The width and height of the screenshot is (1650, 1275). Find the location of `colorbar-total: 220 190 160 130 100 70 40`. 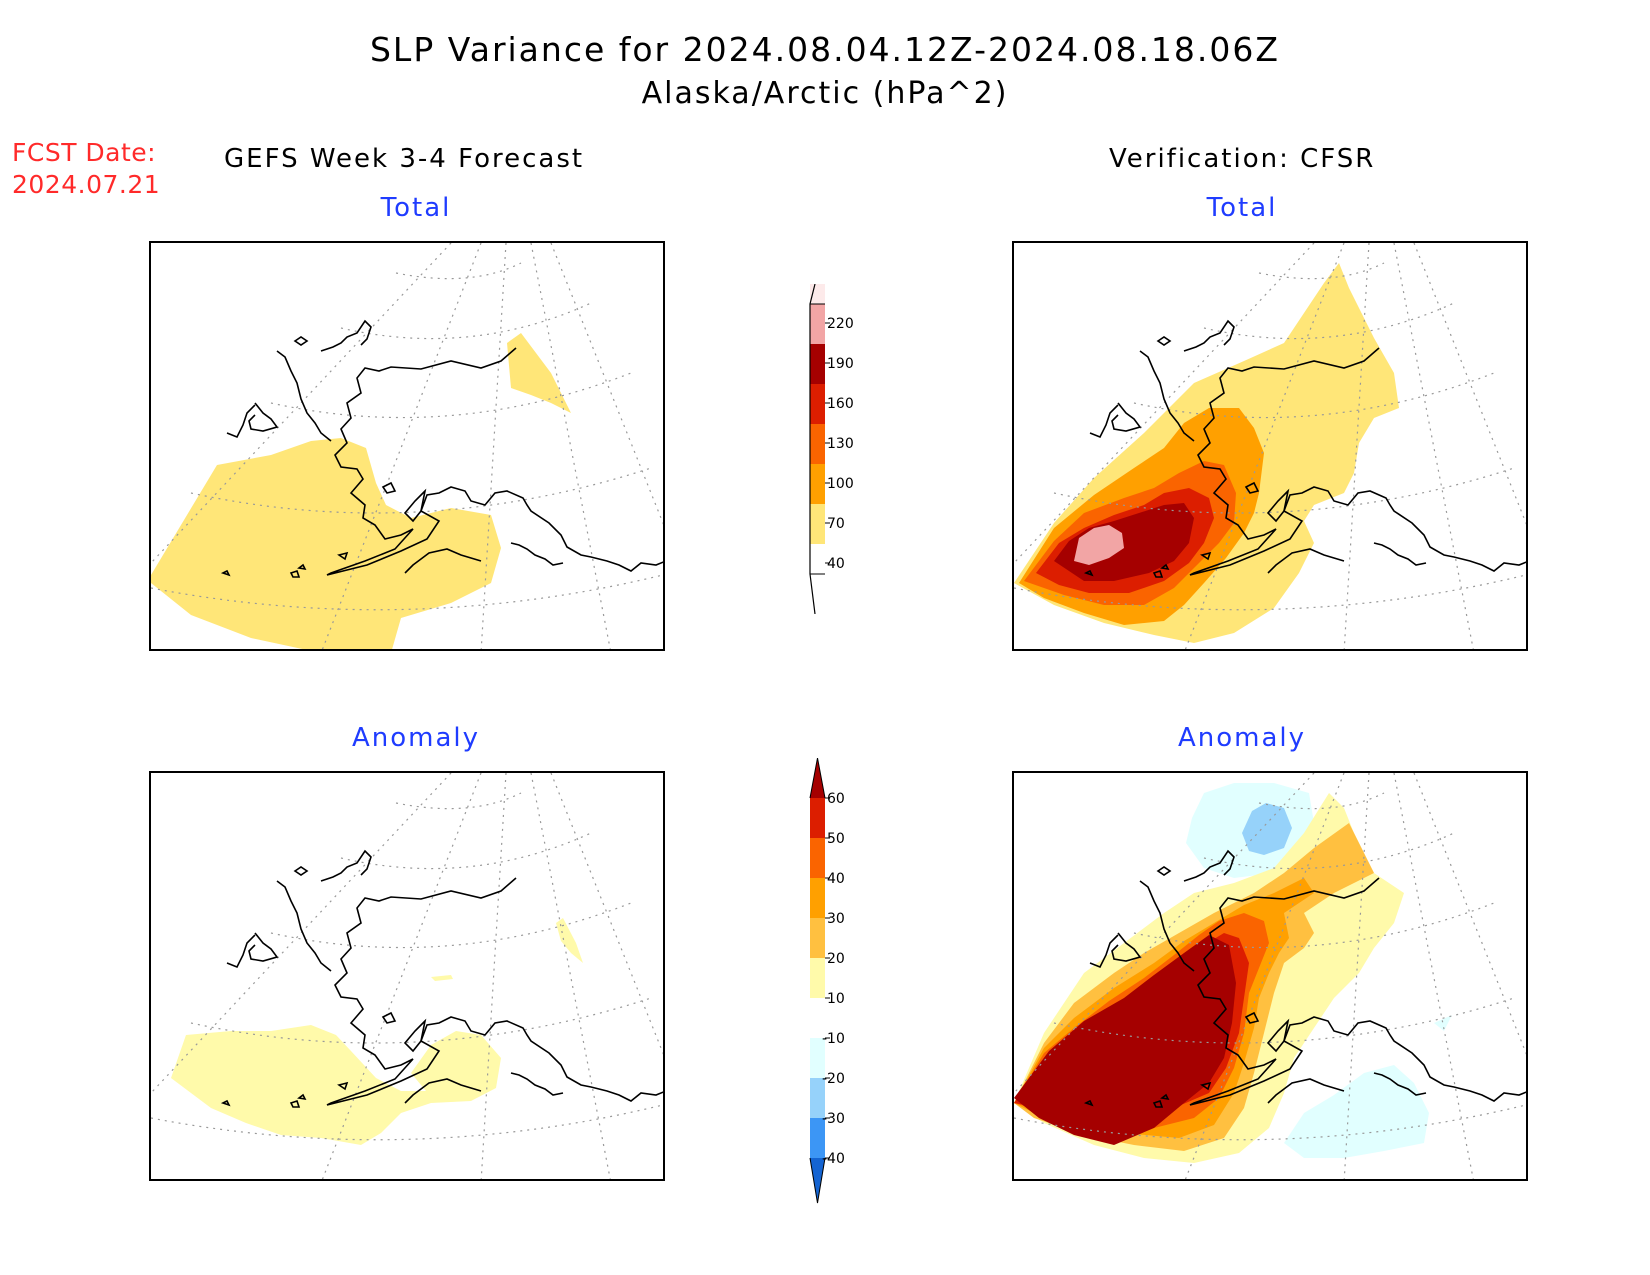

colorbar-total: 220 190 160 130 100 70 40 is located at coordinates (831, 449).